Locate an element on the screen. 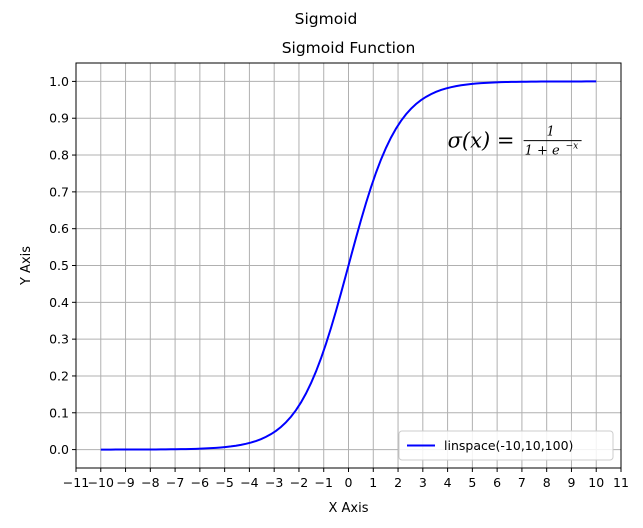 This screenshot has height=528, width=643. y-tick-label: 0.6 is located at coordinates (59, 228).